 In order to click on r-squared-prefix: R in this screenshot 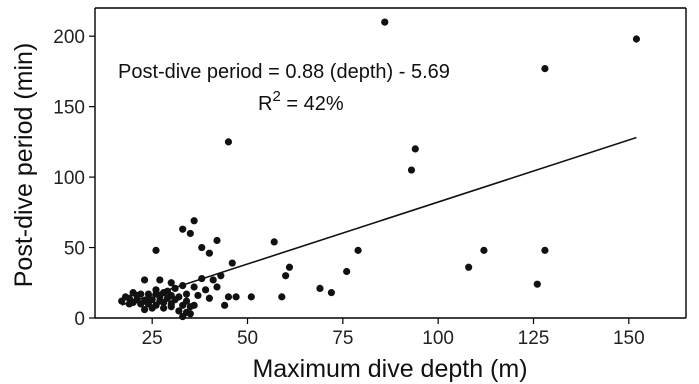, I will do `click(265, 104)`.